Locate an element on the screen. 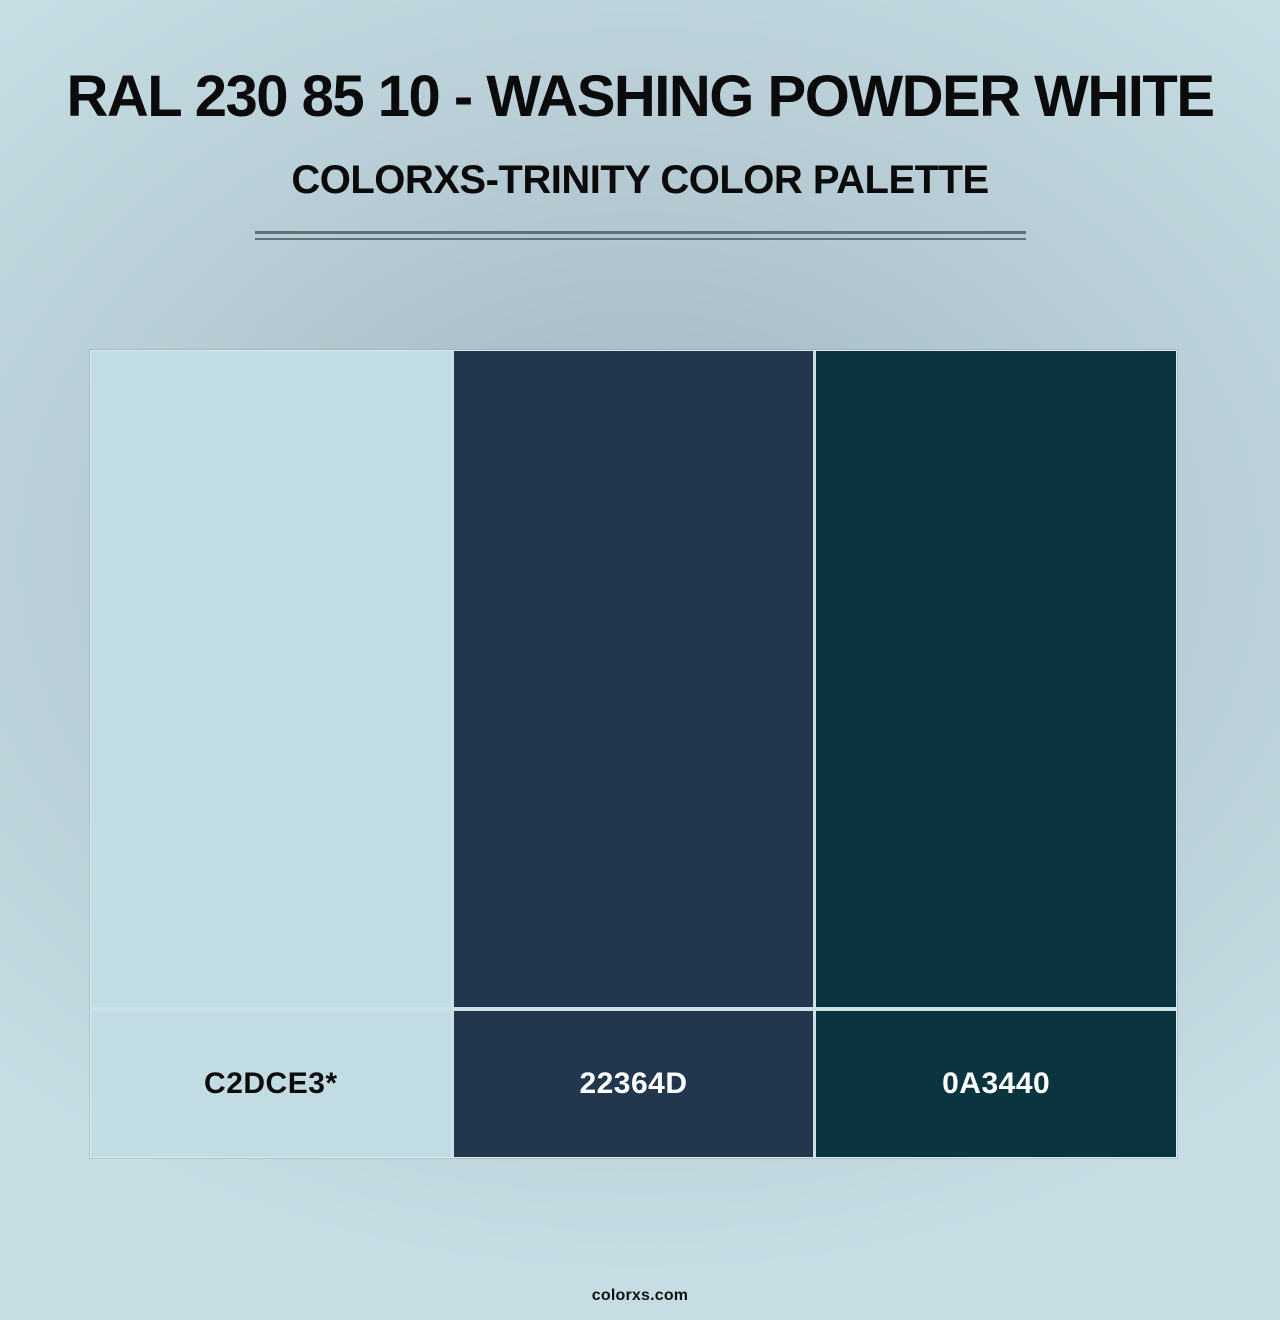 This screenshot has width=1280, height=1320. swatch-hex-code-0a3440: 0A3440 is located at coordinates (996, 1083).